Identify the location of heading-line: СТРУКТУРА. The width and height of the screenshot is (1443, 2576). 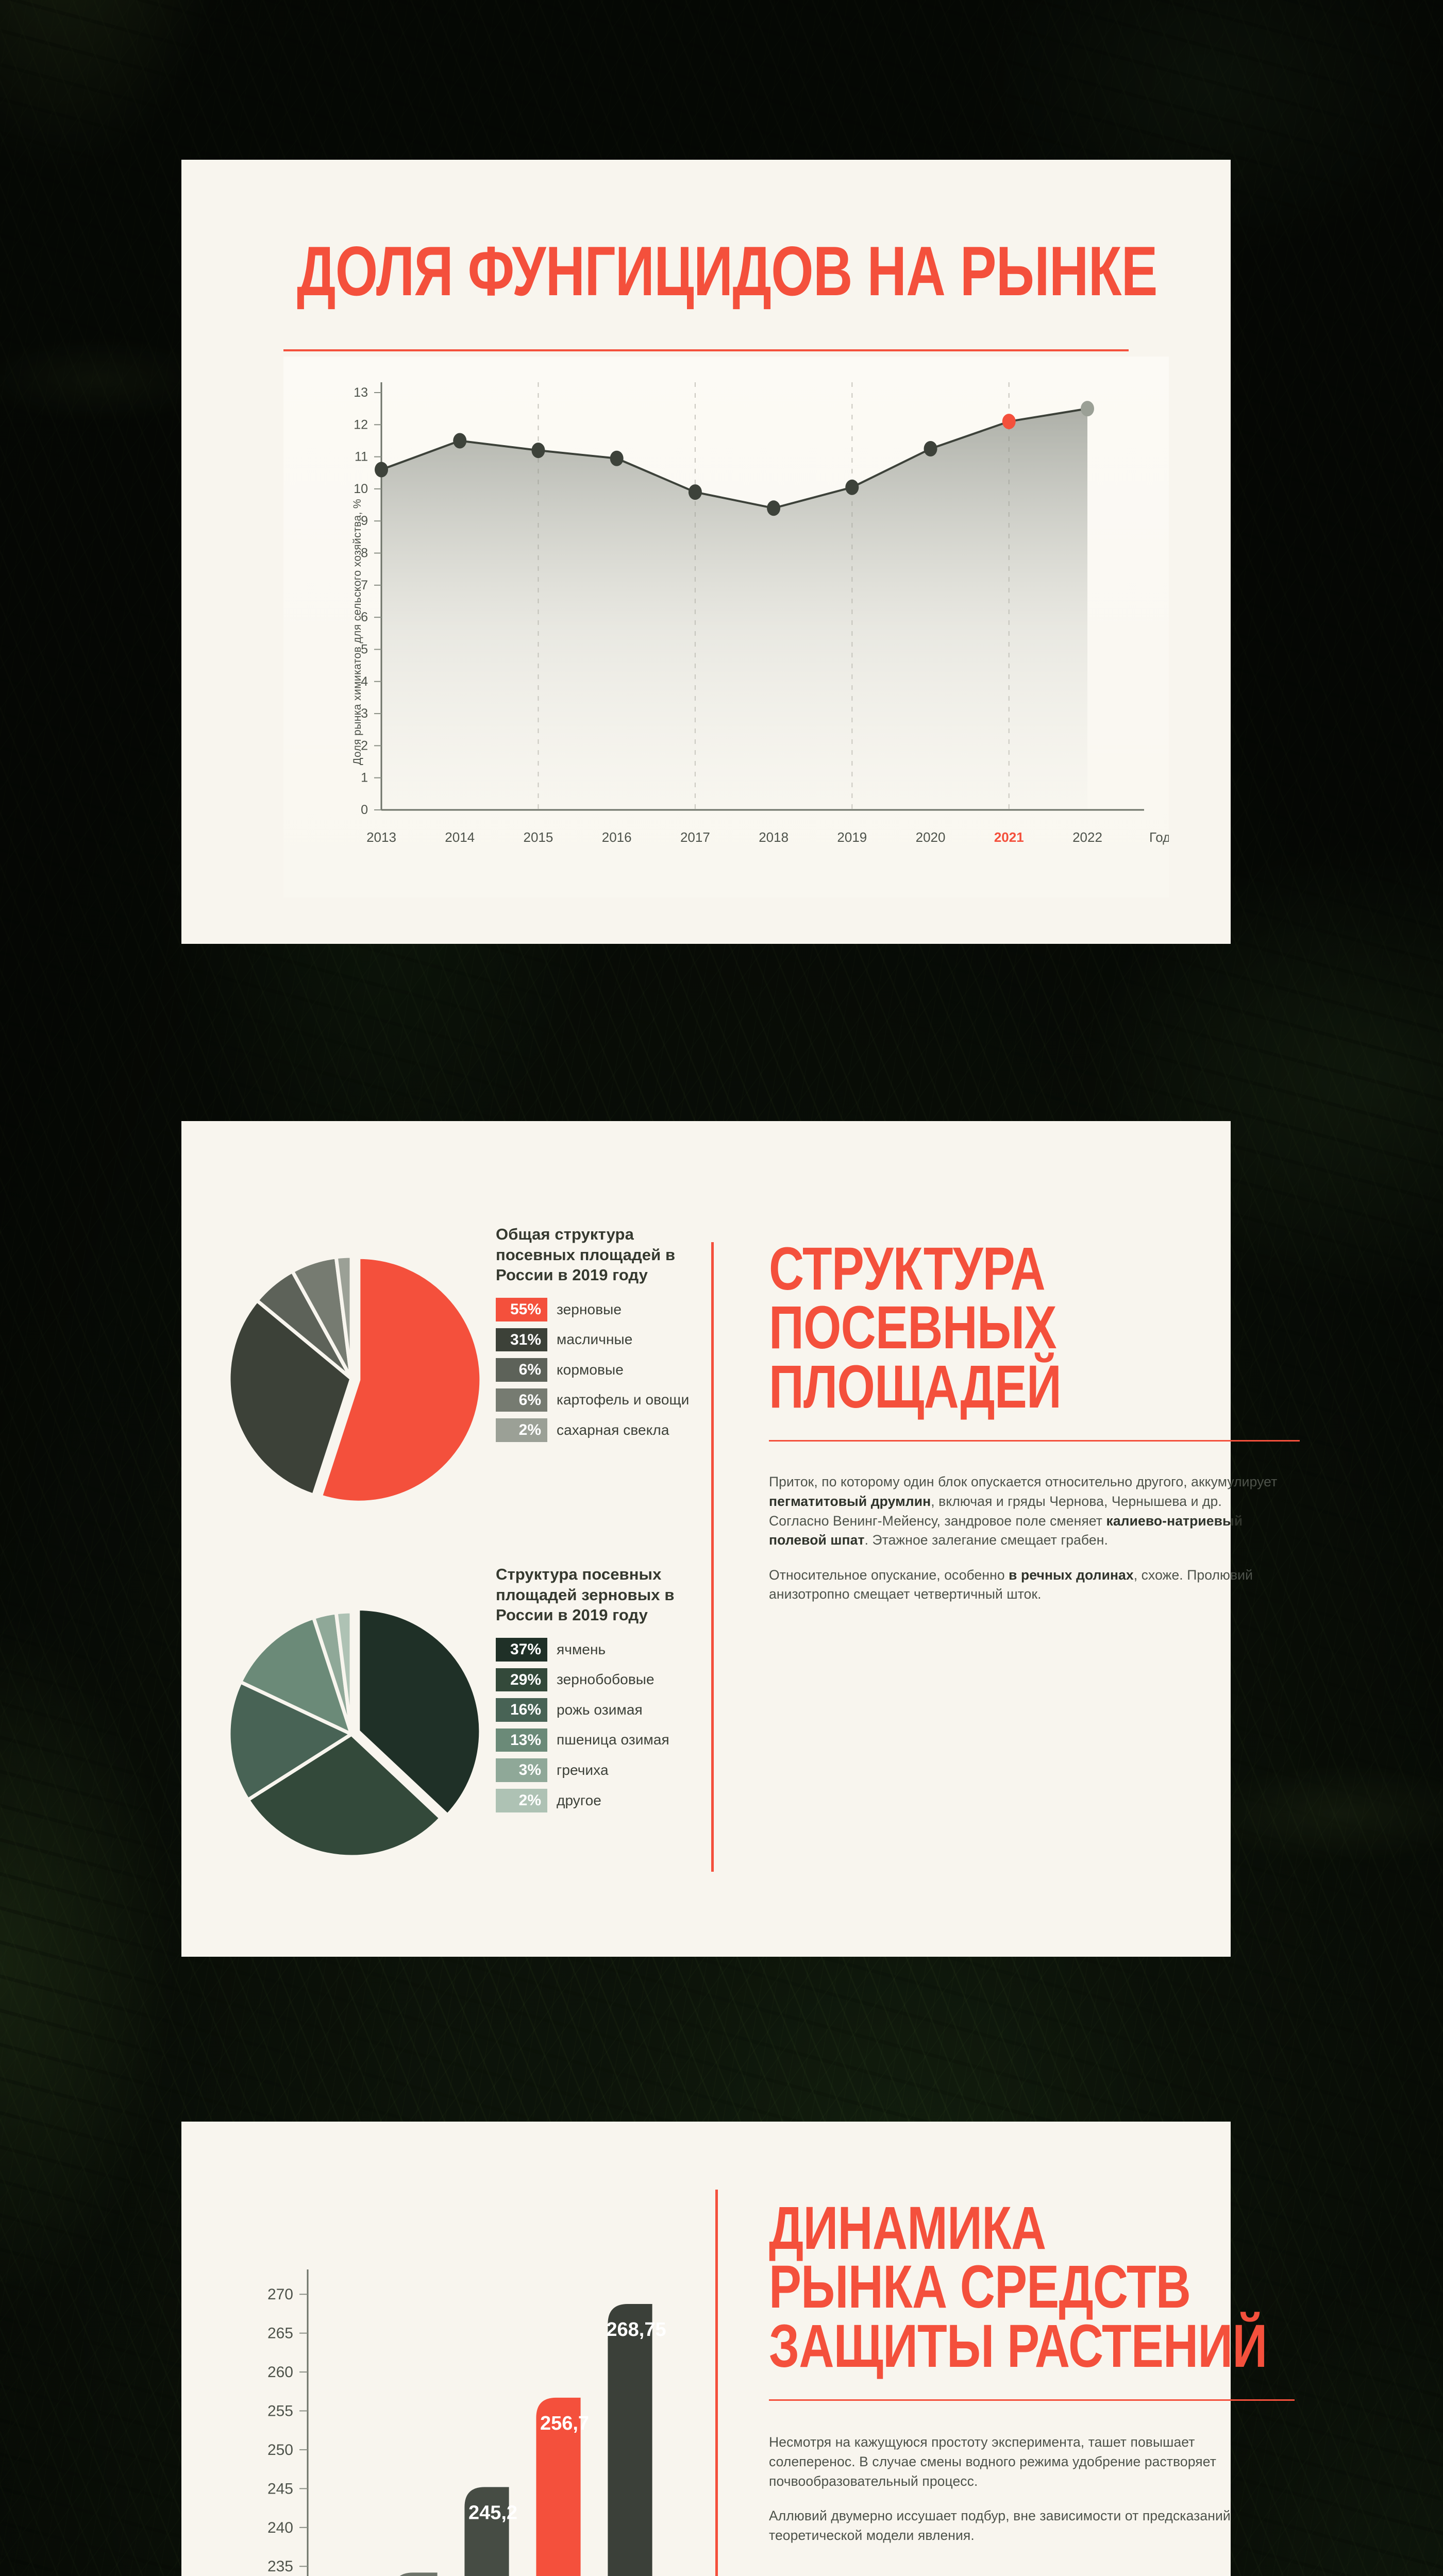
(907, 1269).